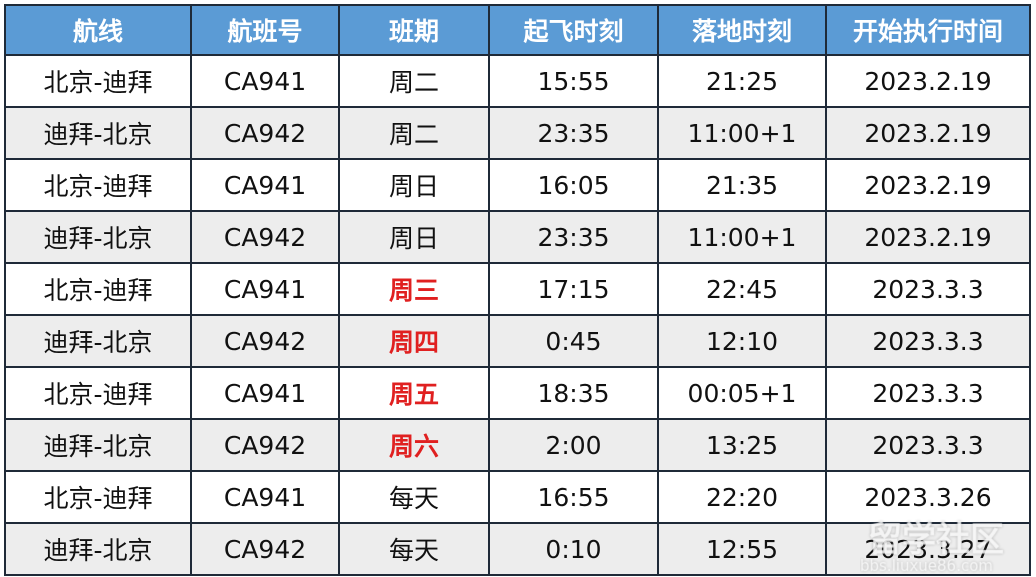 This screenshot has width=1036, height=577. What do you see at coordinates (573, 549) in the screenshot?
I see `departure-cell: 0:10` at bounding box center [573, 549].